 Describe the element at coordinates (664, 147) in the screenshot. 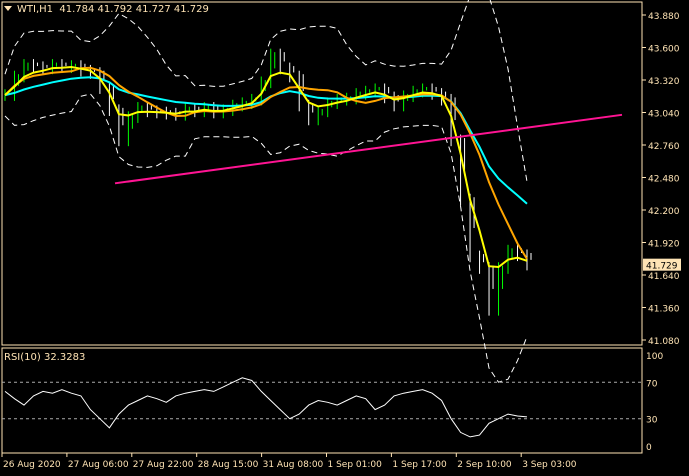

I see `price-tick-label: 42.760` at that location.